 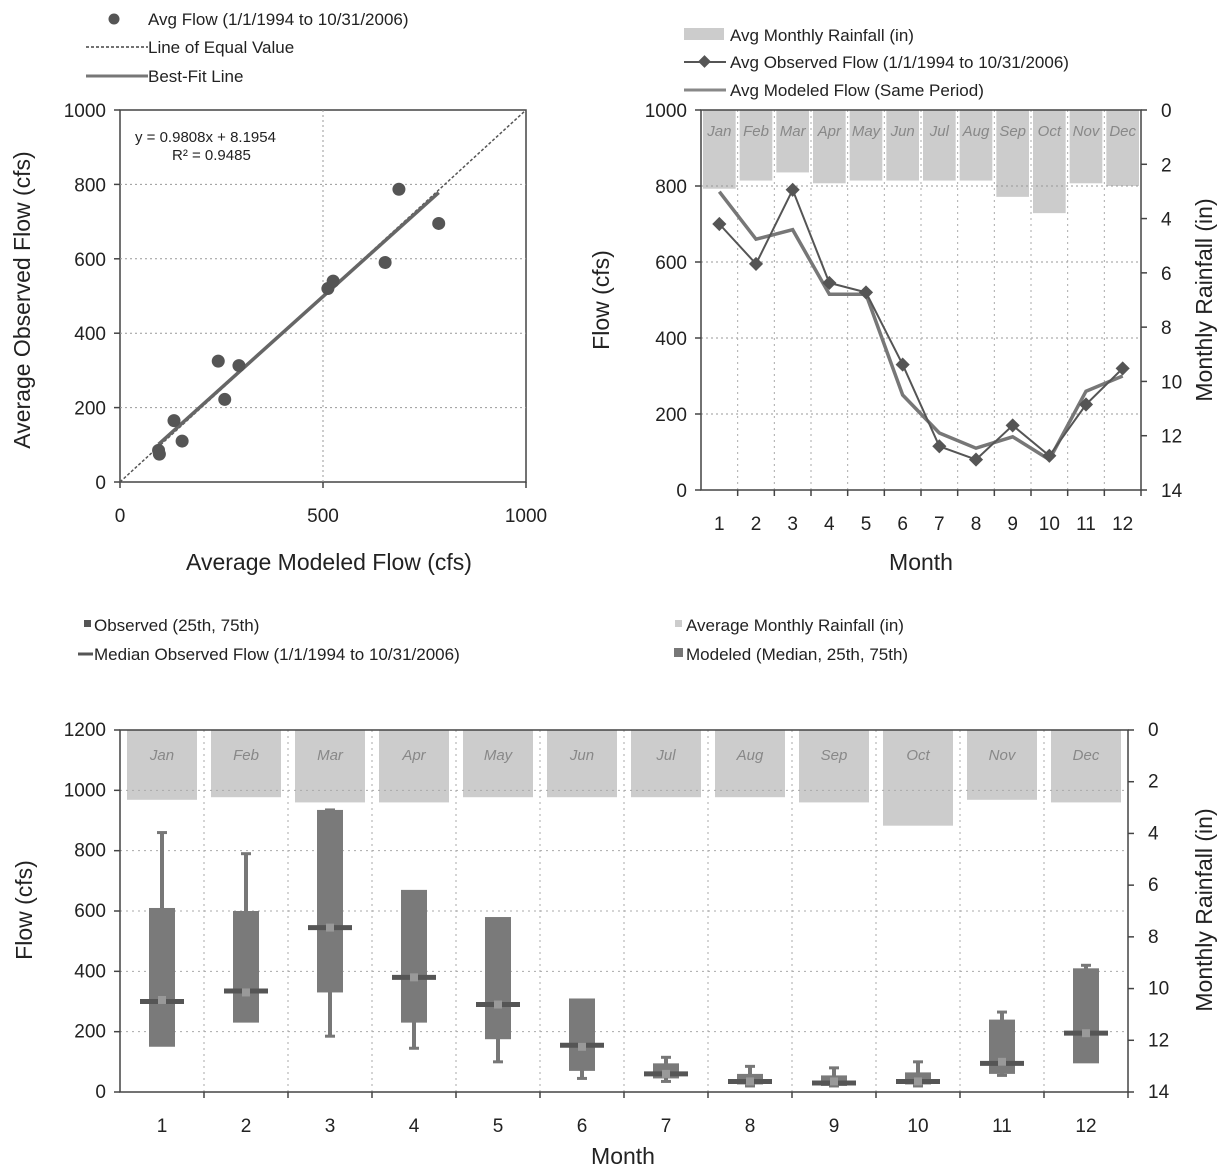 What do you see at coordinates (114, 19) in the screenshot?
I see `legend-marker-avg-flow` at bounding box center [114, 19].